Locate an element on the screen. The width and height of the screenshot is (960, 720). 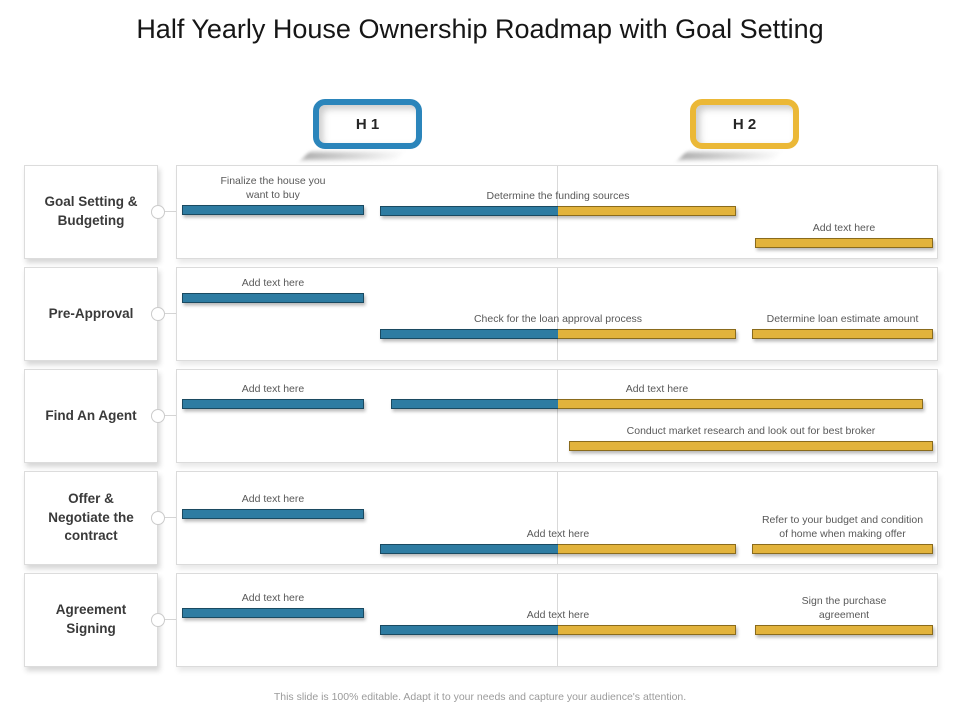
row-label: Offer & Negotiate the contract is located at coordinates (91, 517).